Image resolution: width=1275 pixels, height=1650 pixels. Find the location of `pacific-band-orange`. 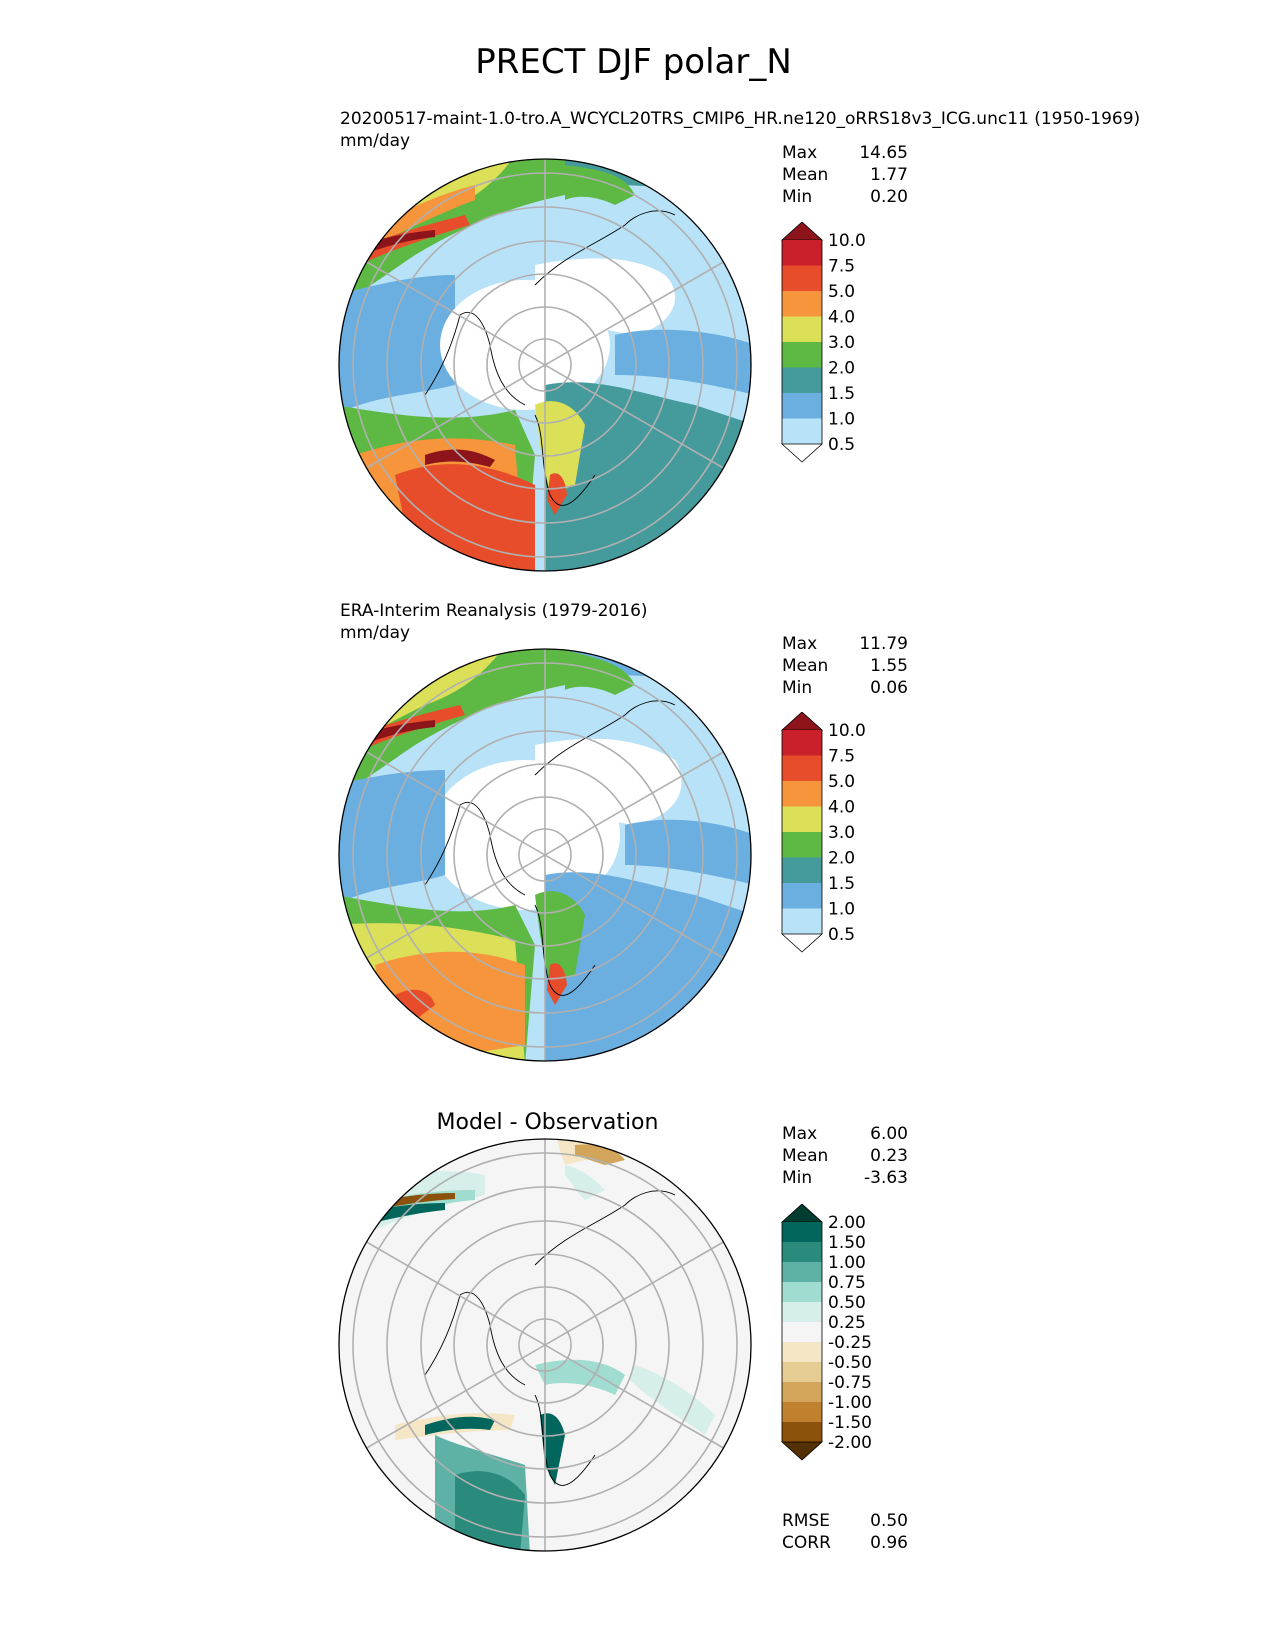

pacific-band-orange is located at coordinates (415, 220).